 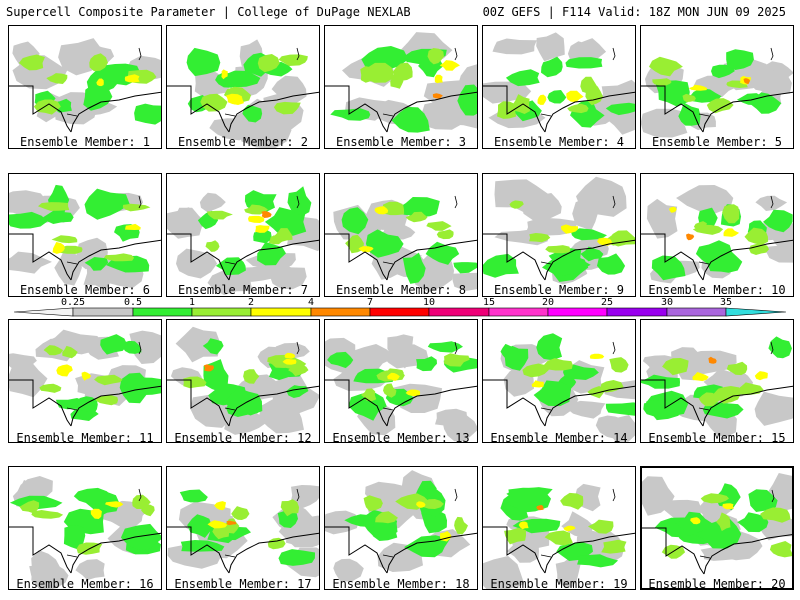 What do you see at coordinates (667, 302) in the screenshot?
I see `legend-tick-label: 30` at bounding box center [667, 302].